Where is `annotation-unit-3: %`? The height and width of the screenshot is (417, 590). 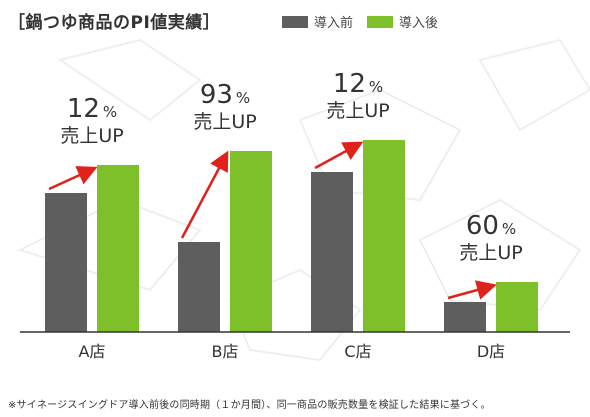
annotation-unit-3: % is located at coordinates (376, 87).